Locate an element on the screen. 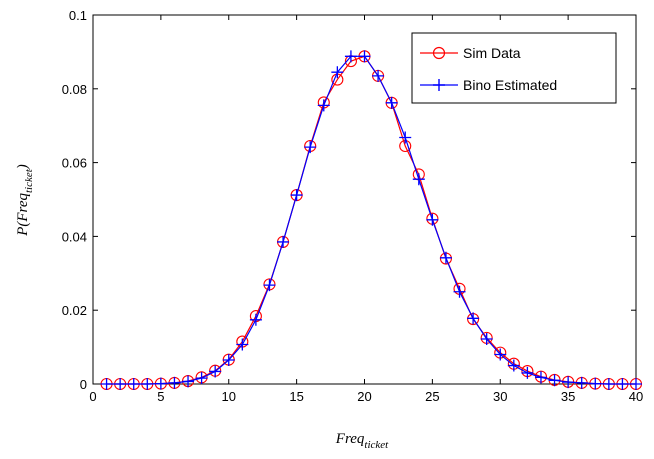 The width and height of the screenshot is (654, 459). legend-marker-sim-data is located at coordinates (439, 53).